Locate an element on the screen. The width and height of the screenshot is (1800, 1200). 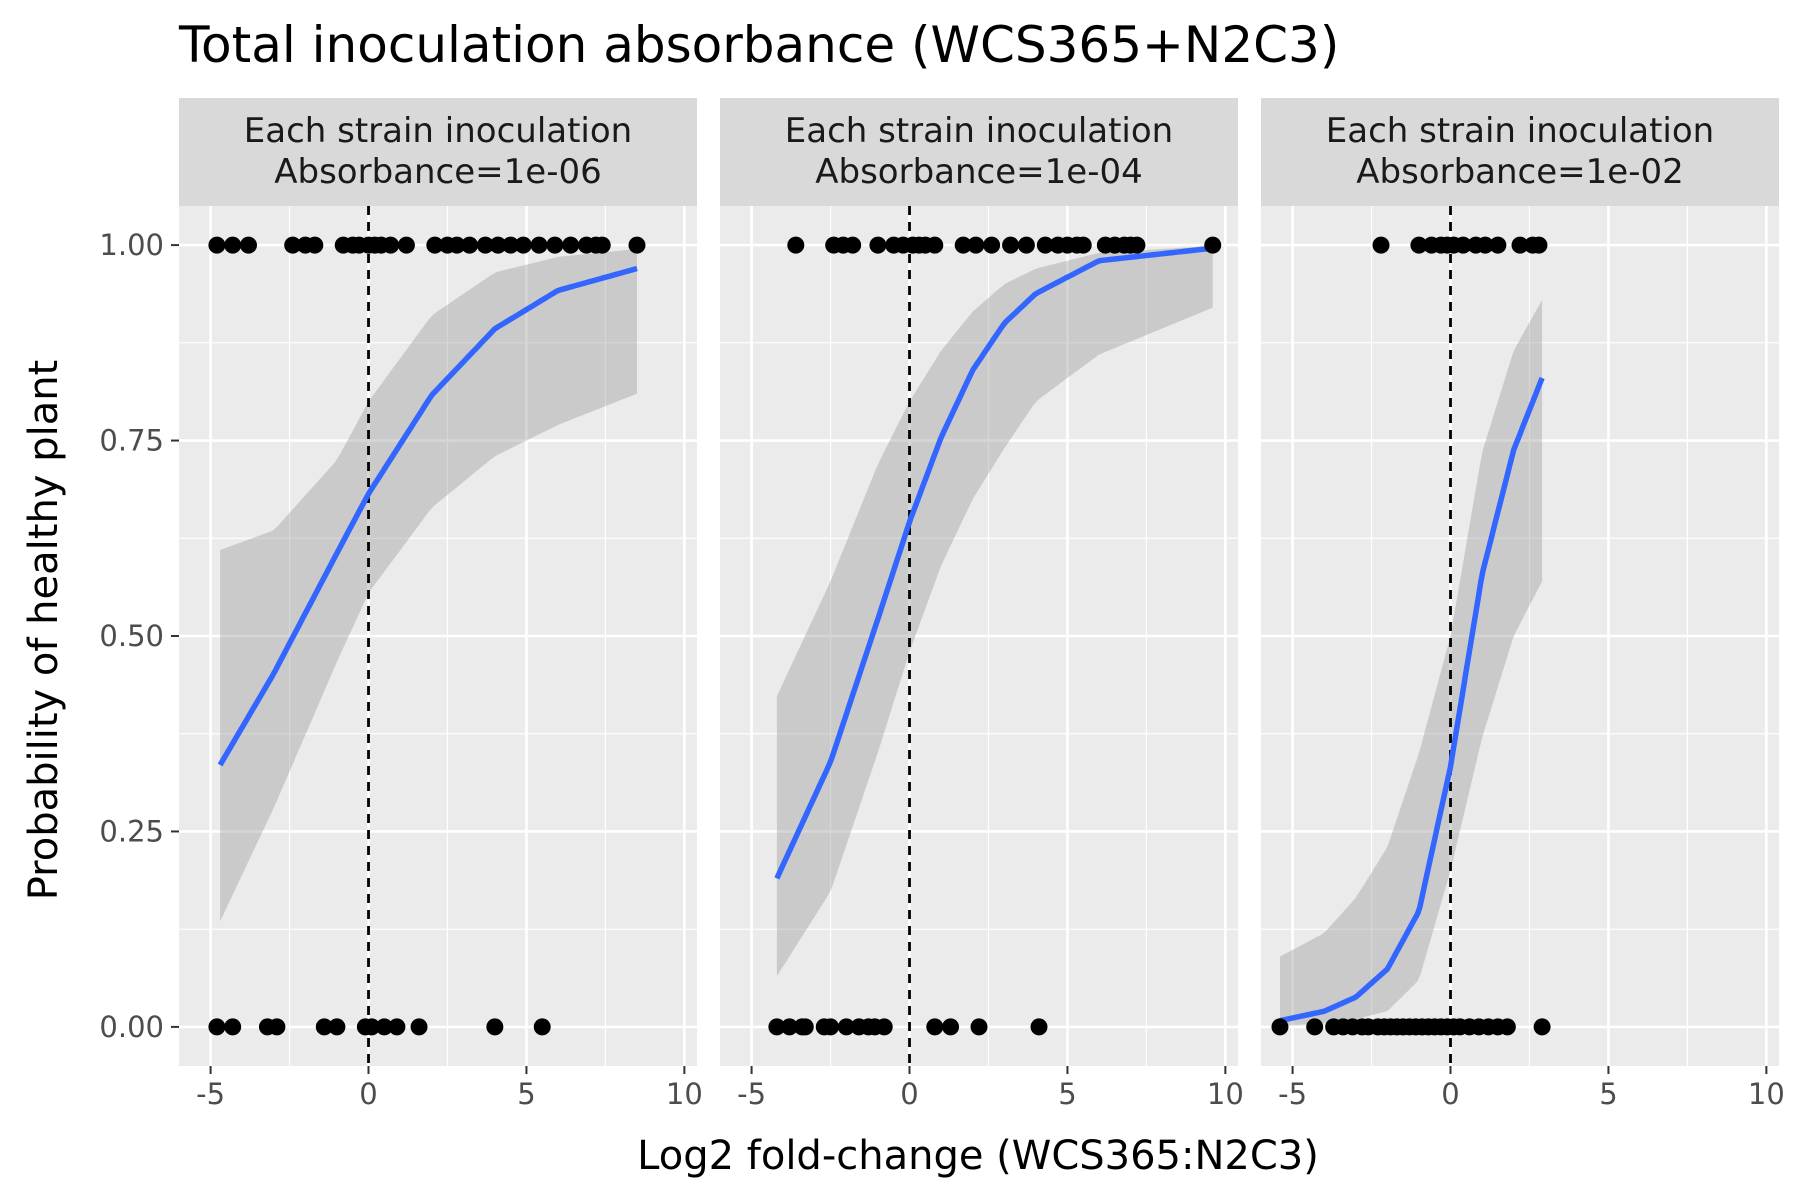
y-tick-label: 0.75 is located at coordinates (131, 441).